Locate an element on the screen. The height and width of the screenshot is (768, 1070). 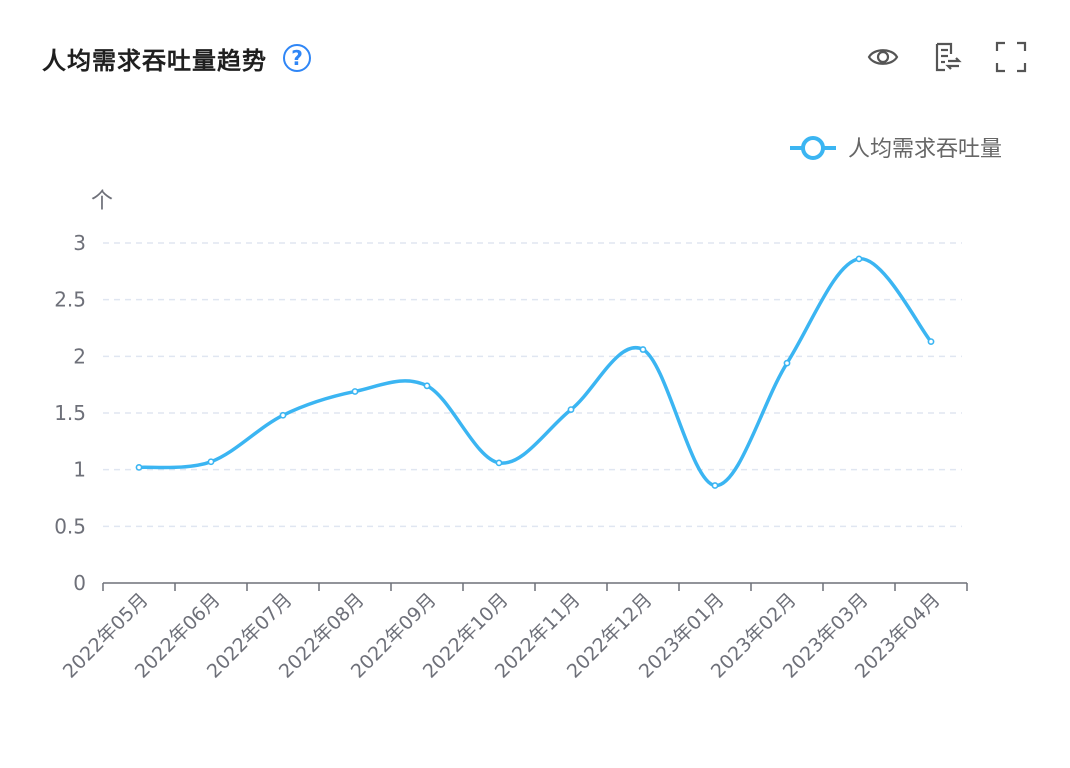
chart-title: 人均需求吞吐量趋势 is located at coordinates (154, 60).